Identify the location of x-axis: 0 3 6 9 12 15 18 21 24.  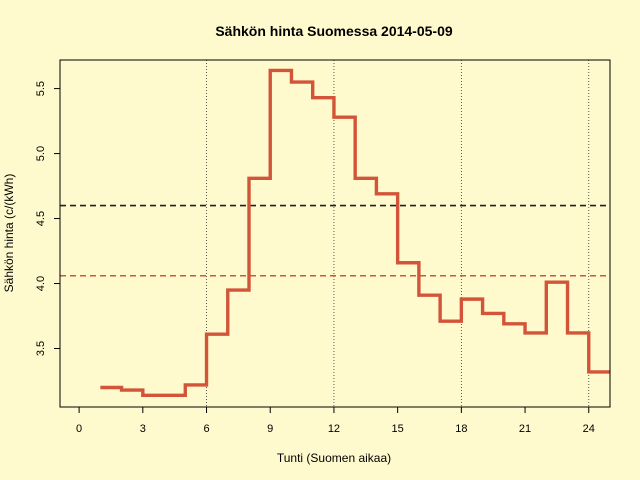
(335, 420).